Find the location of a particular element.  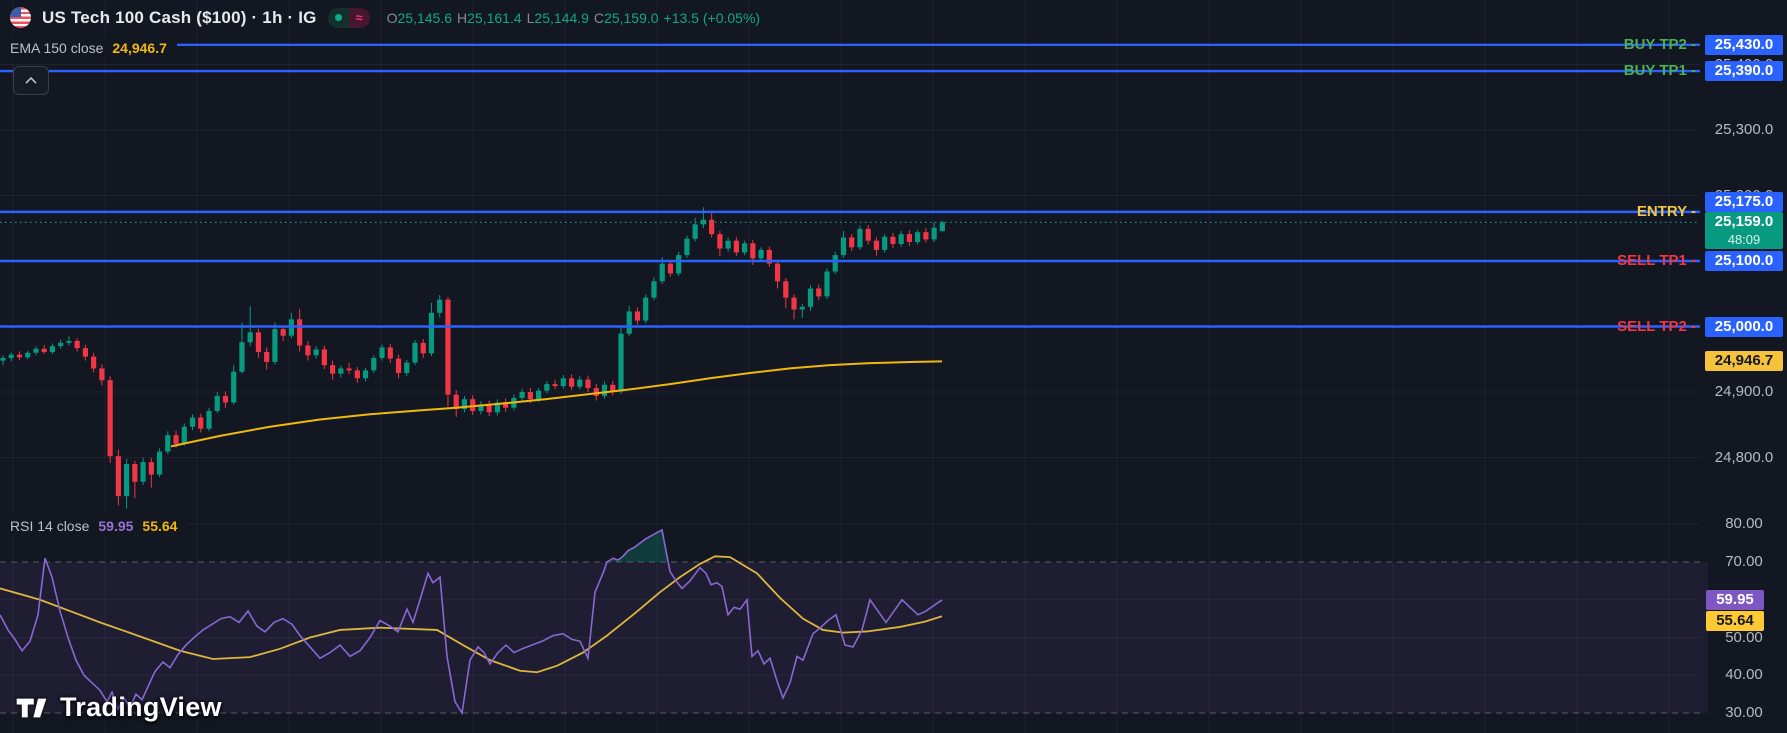

level-price-badge: 25,000.0 is located at coordinates (1744, 326).